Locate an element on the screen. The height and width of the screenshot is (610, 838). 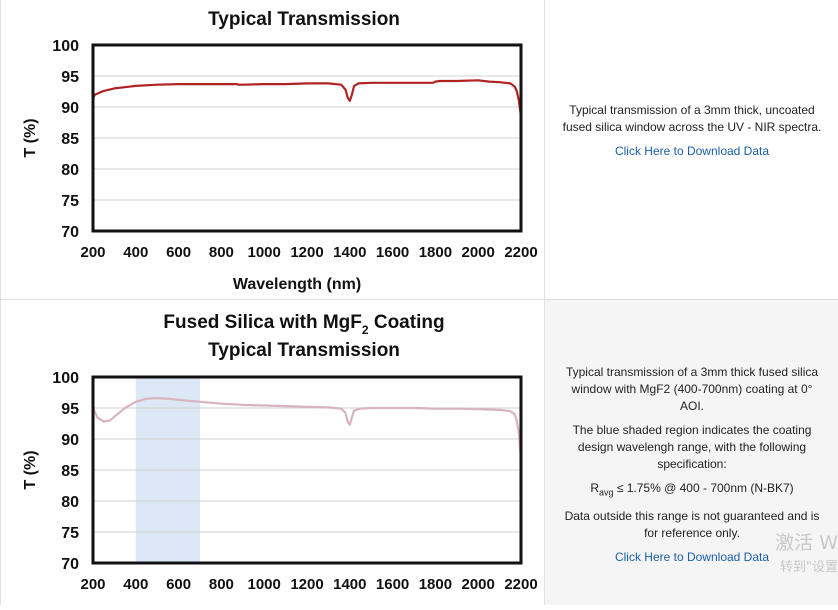
download-data-link-1: Click Here to Download Data is located at coordinates (692, 151).